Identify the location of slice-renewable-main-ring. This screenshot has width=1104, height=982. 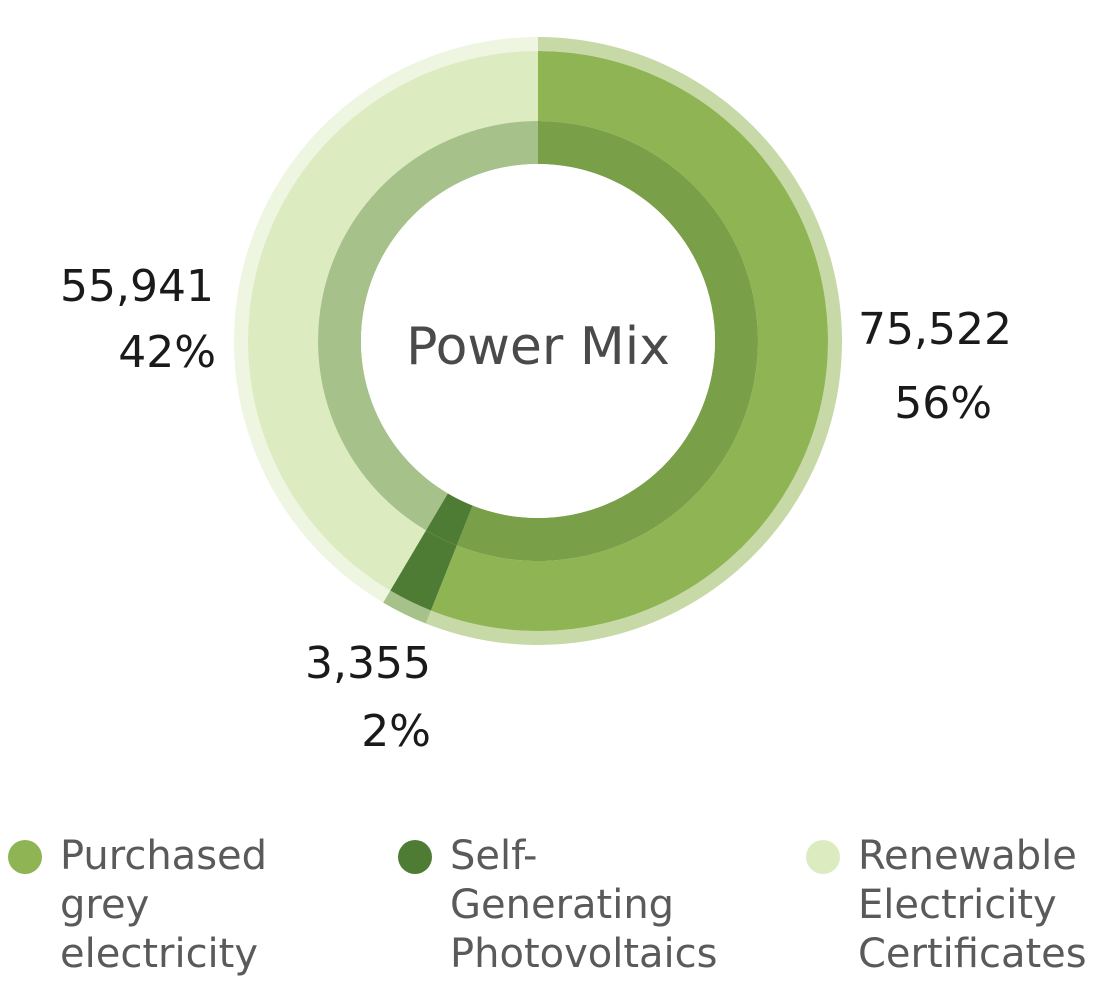
(393, 321).